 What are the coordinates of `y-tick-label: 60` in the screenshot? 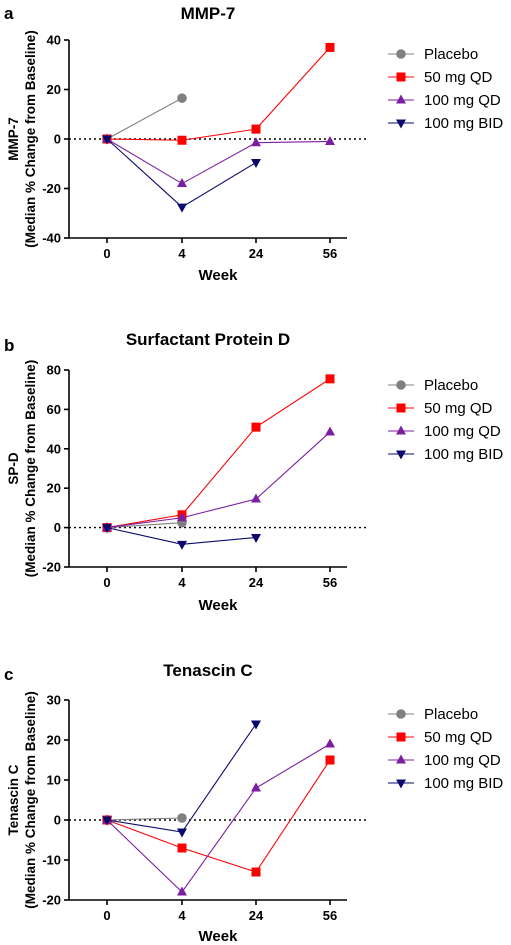 It's located at (54, 409).